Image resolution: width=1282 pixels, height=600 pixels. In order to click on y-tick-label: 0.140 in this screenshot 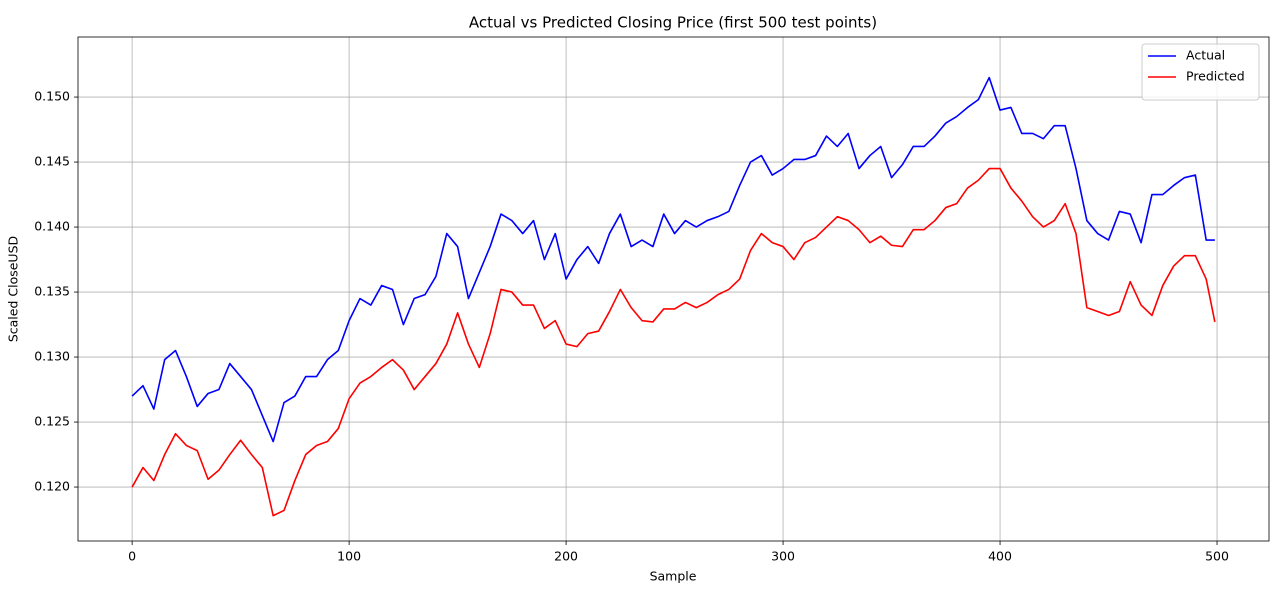, I will do `click(52, 226)`.